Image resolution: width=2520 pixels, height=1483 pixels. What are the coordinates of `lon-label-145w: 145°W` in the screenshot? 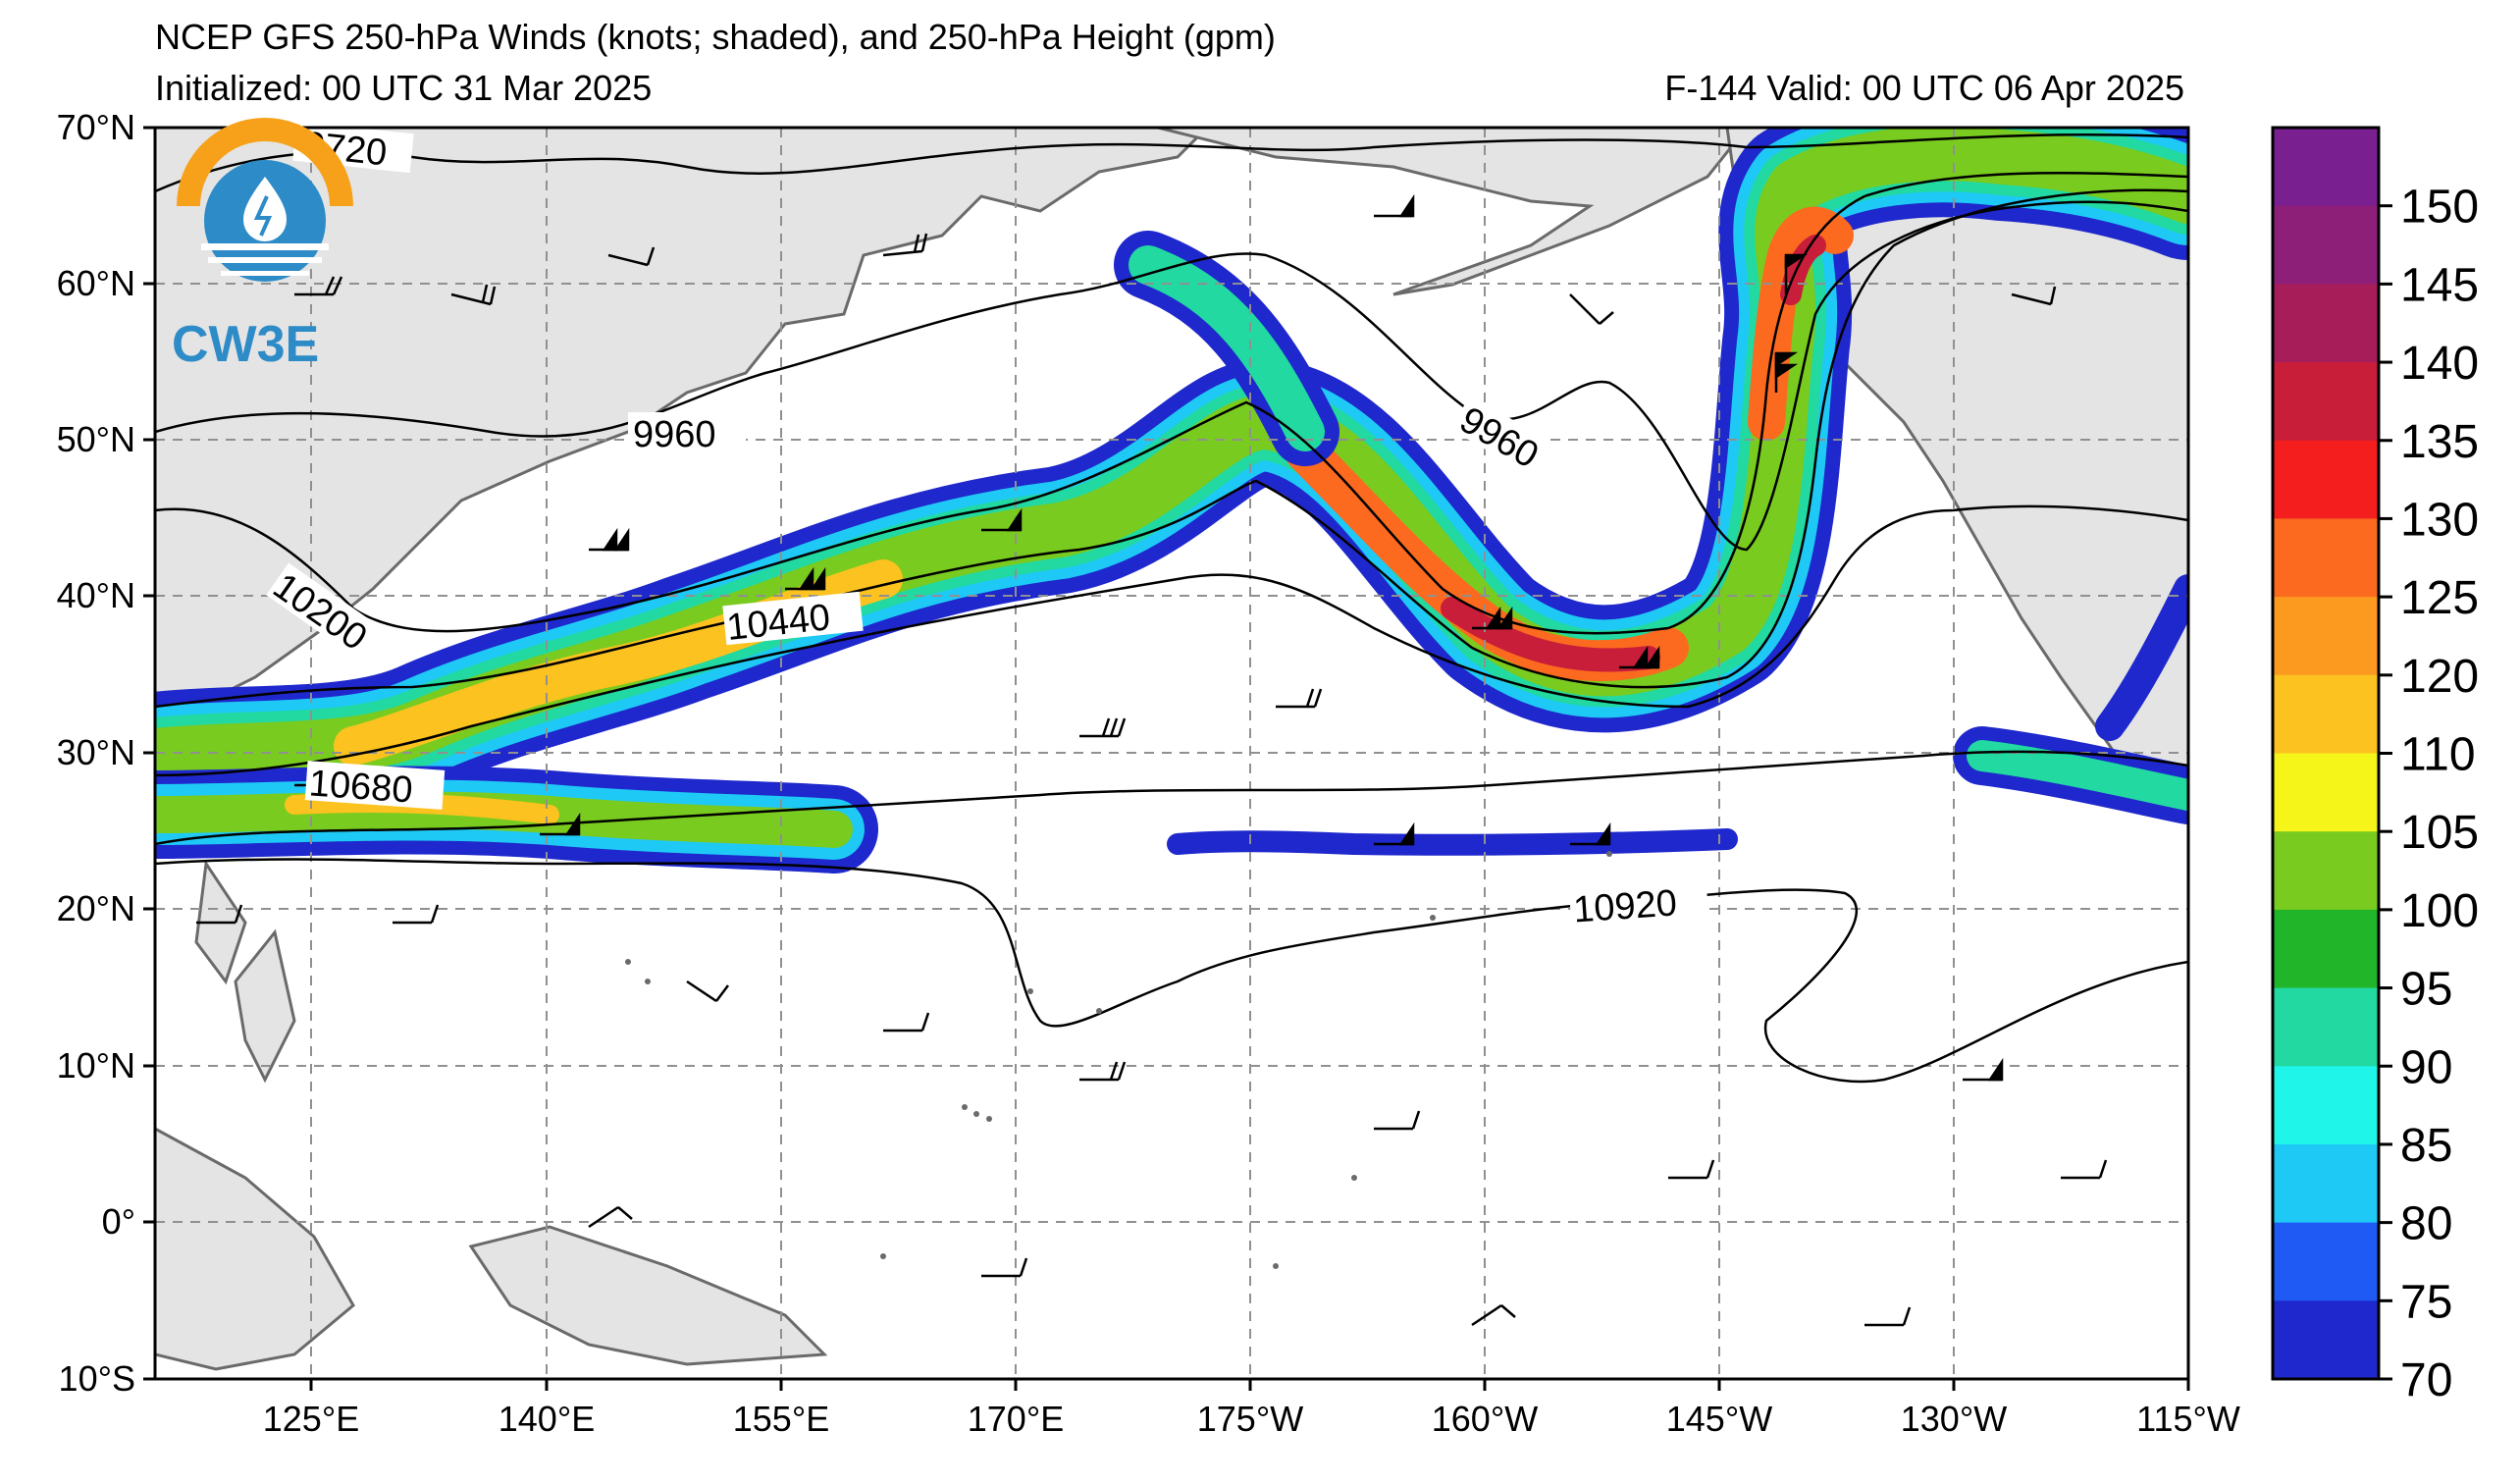 It's located at (1719, 1419).